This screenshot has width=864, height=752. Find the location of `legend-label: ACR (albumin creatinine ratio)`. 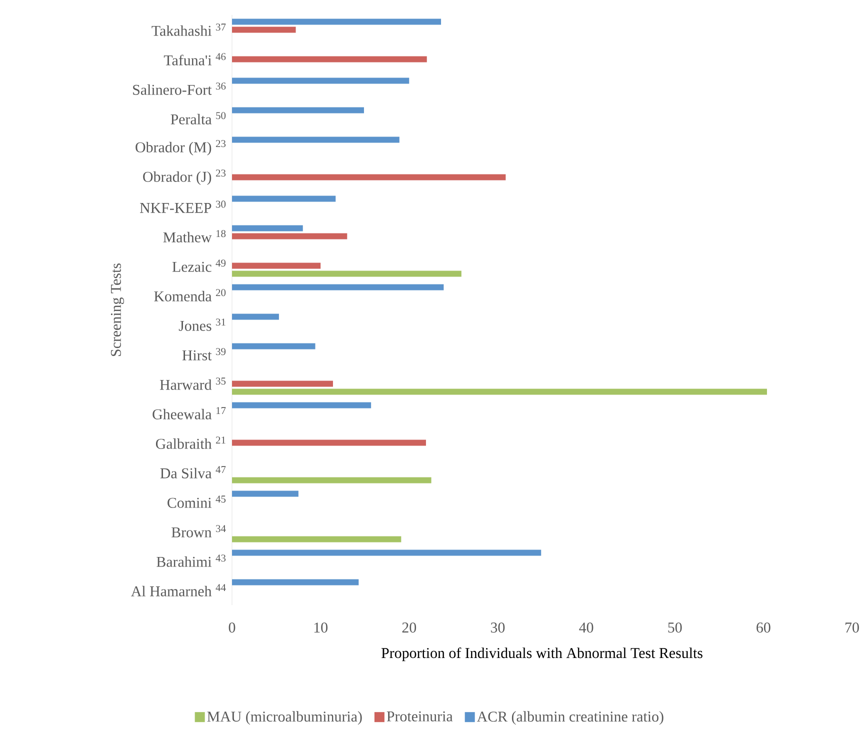

legend-label: ACR (albumin creatinine ratio) is located at coordinates (570, 718).